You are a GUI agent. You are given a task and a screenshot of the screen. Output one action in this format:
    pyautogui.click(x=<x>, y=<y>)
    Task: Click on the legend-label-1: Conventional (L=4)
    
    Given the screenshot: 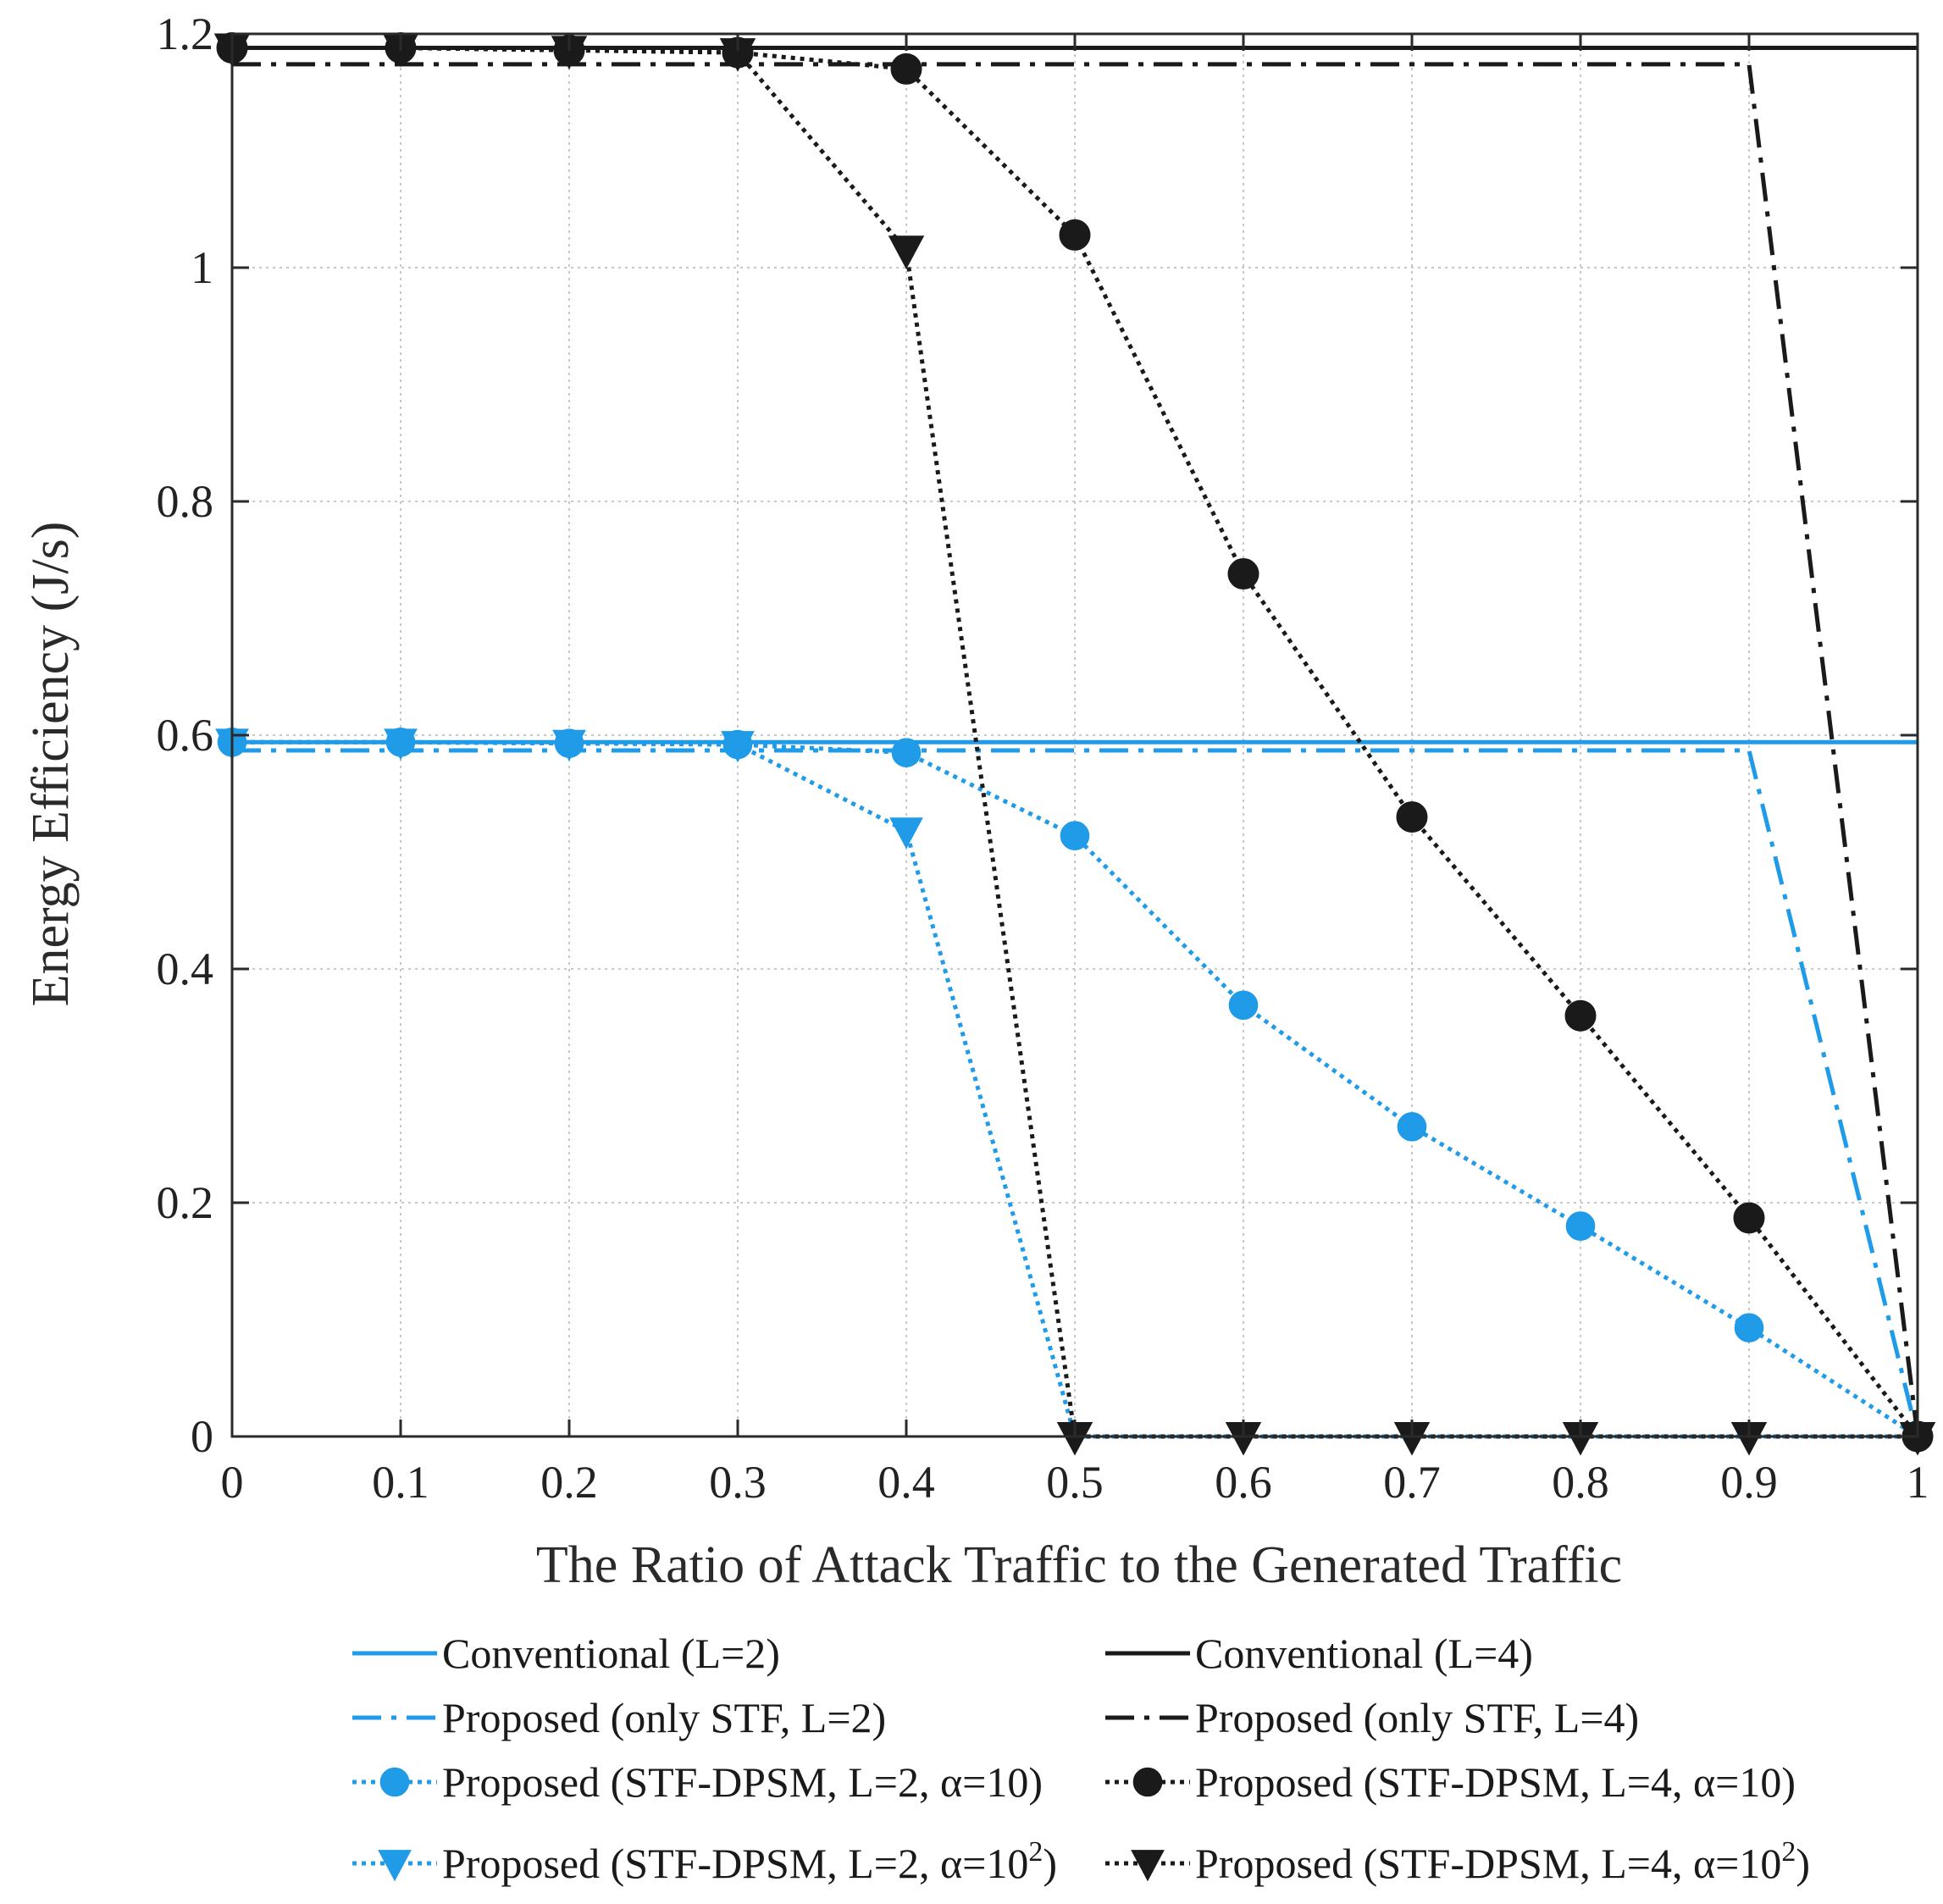 What is the action you would take?
    pyautogui.click(x=1364, y=1653)
    